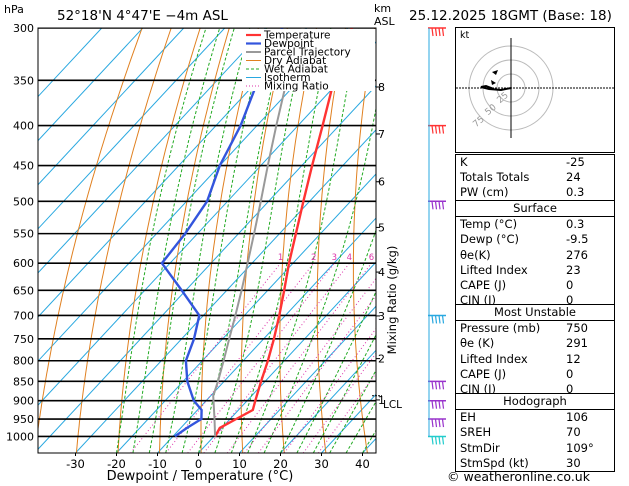 This screenshot has width=629, height=486. I want to click on legend-isotherm: Isotherm, so click(287, 78).